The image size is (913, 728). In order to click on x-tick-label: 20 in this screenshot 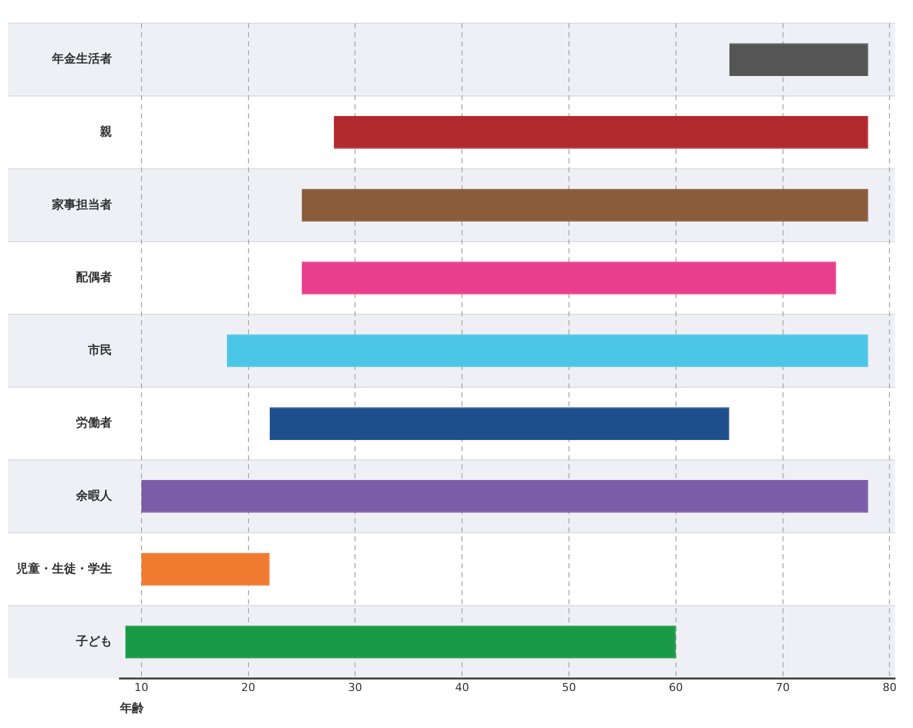, I will do `click(248, 687)`.